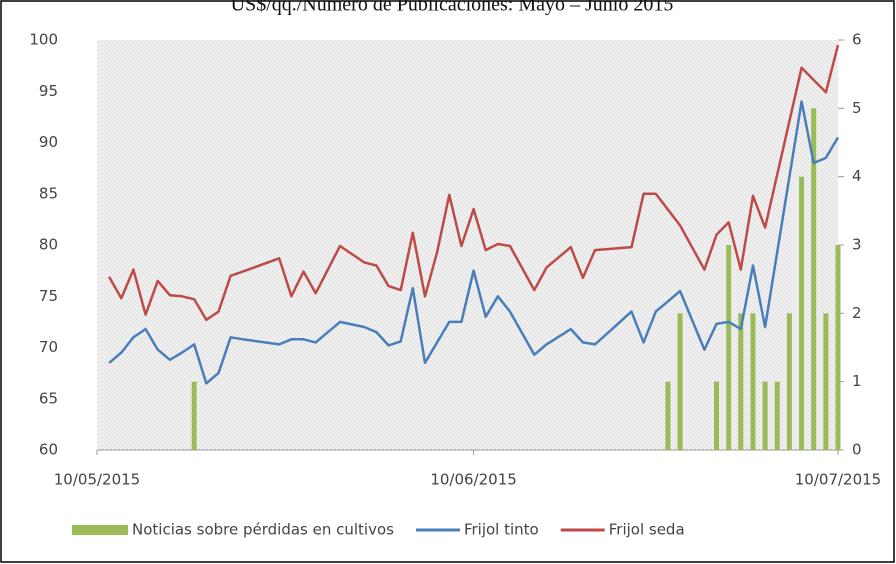 The width and height of the screenshot is (896, 564). I want to click on y2-tick-label: 6, so click(857, 40).